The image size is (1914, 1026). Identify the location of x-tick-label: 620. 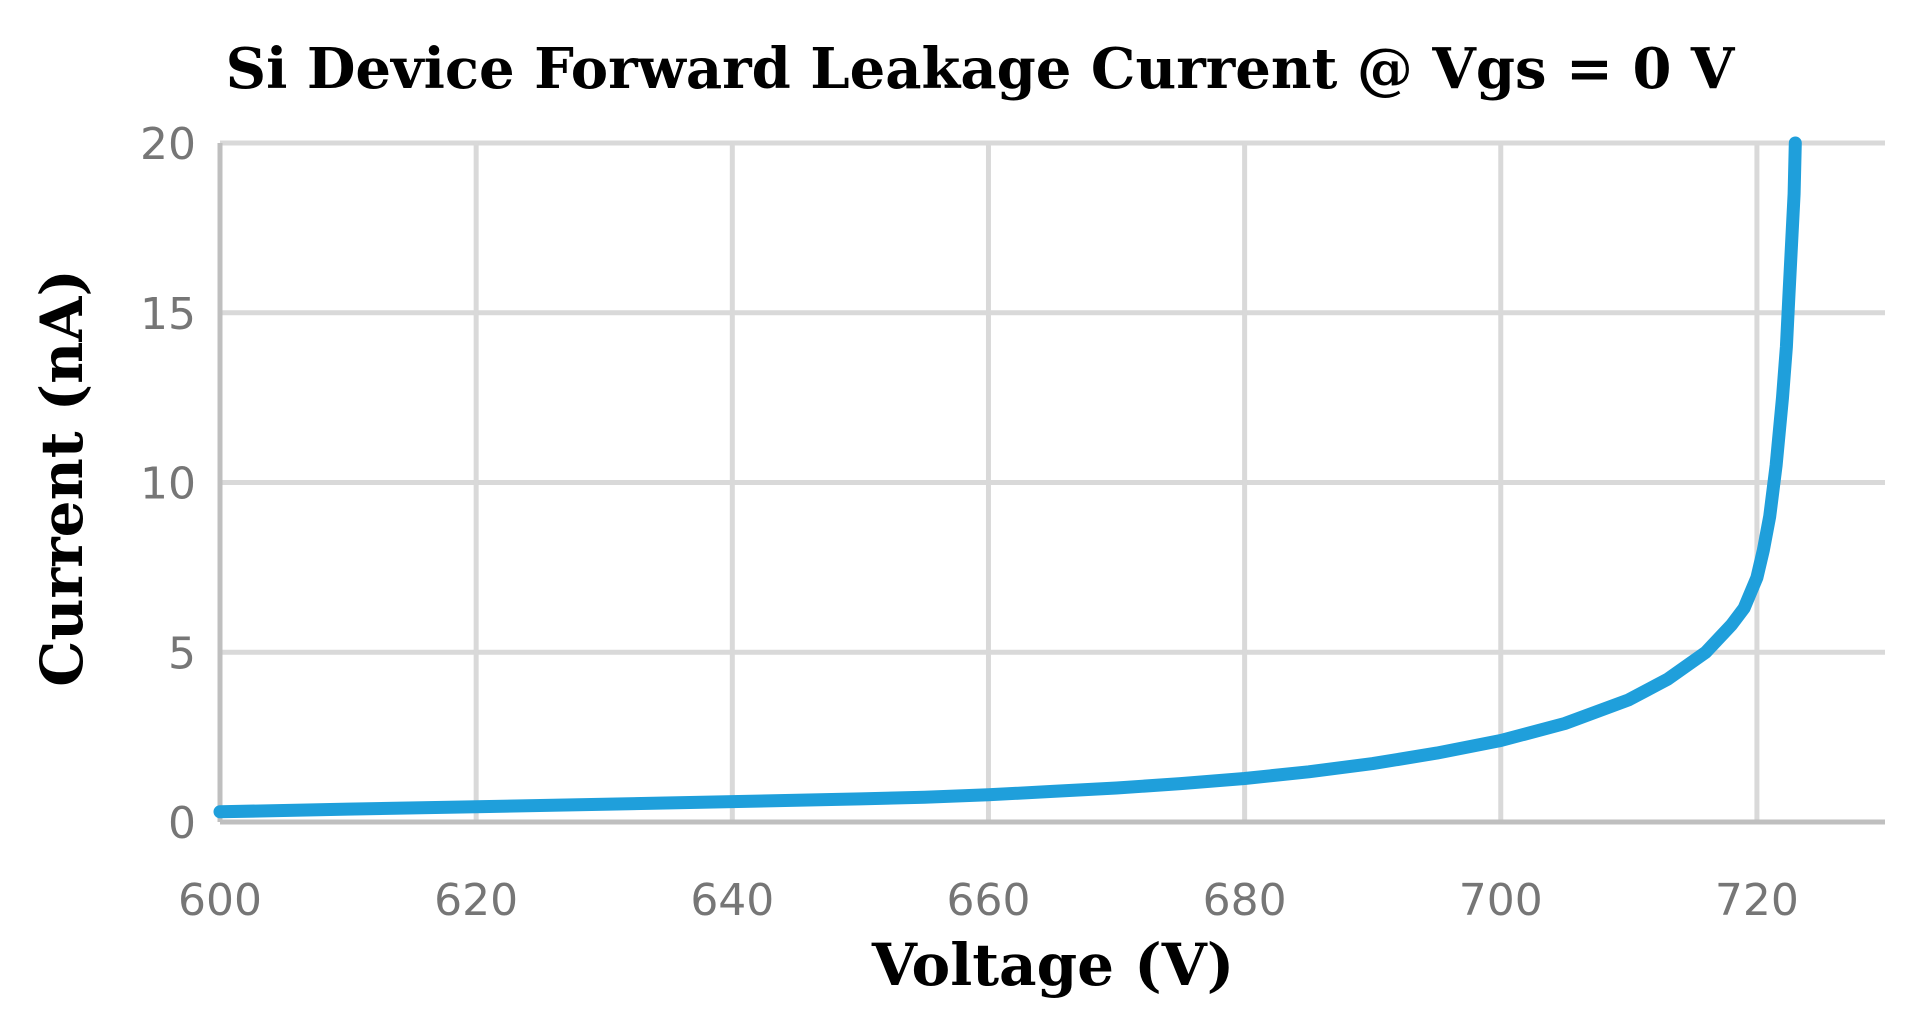
(476, 900).